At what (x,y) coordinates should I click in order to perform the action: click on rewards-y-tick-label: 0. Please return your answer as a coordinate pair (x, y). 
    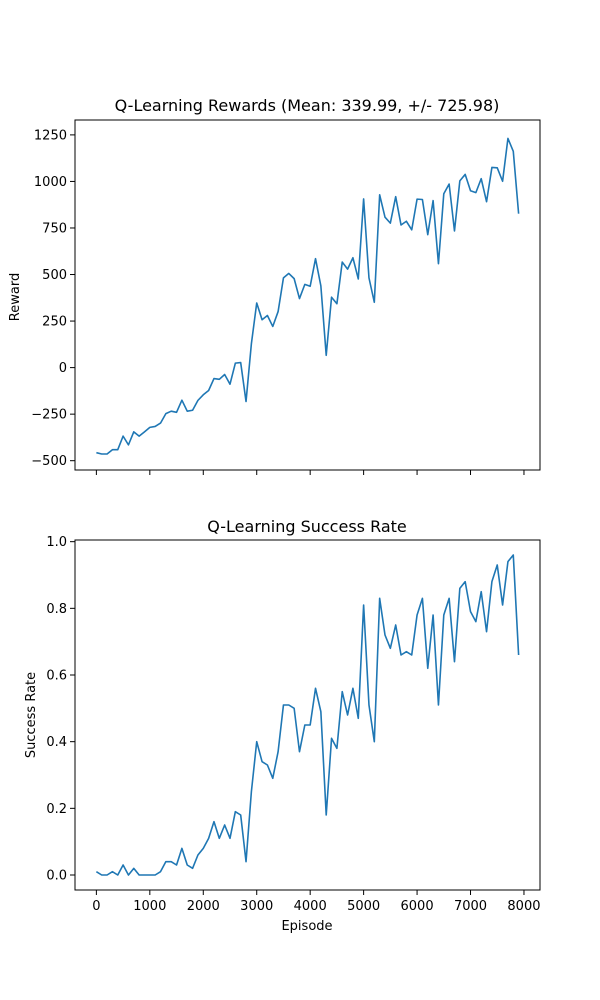
    Looking at the image, I should click on (63, 368).